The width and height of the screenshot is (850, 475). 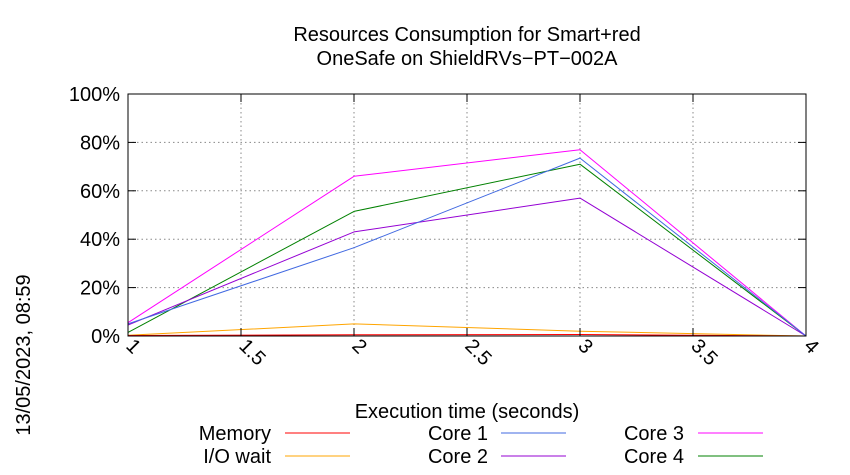 I want to click on x-tick-label: 2, so click(x=358, y=346).